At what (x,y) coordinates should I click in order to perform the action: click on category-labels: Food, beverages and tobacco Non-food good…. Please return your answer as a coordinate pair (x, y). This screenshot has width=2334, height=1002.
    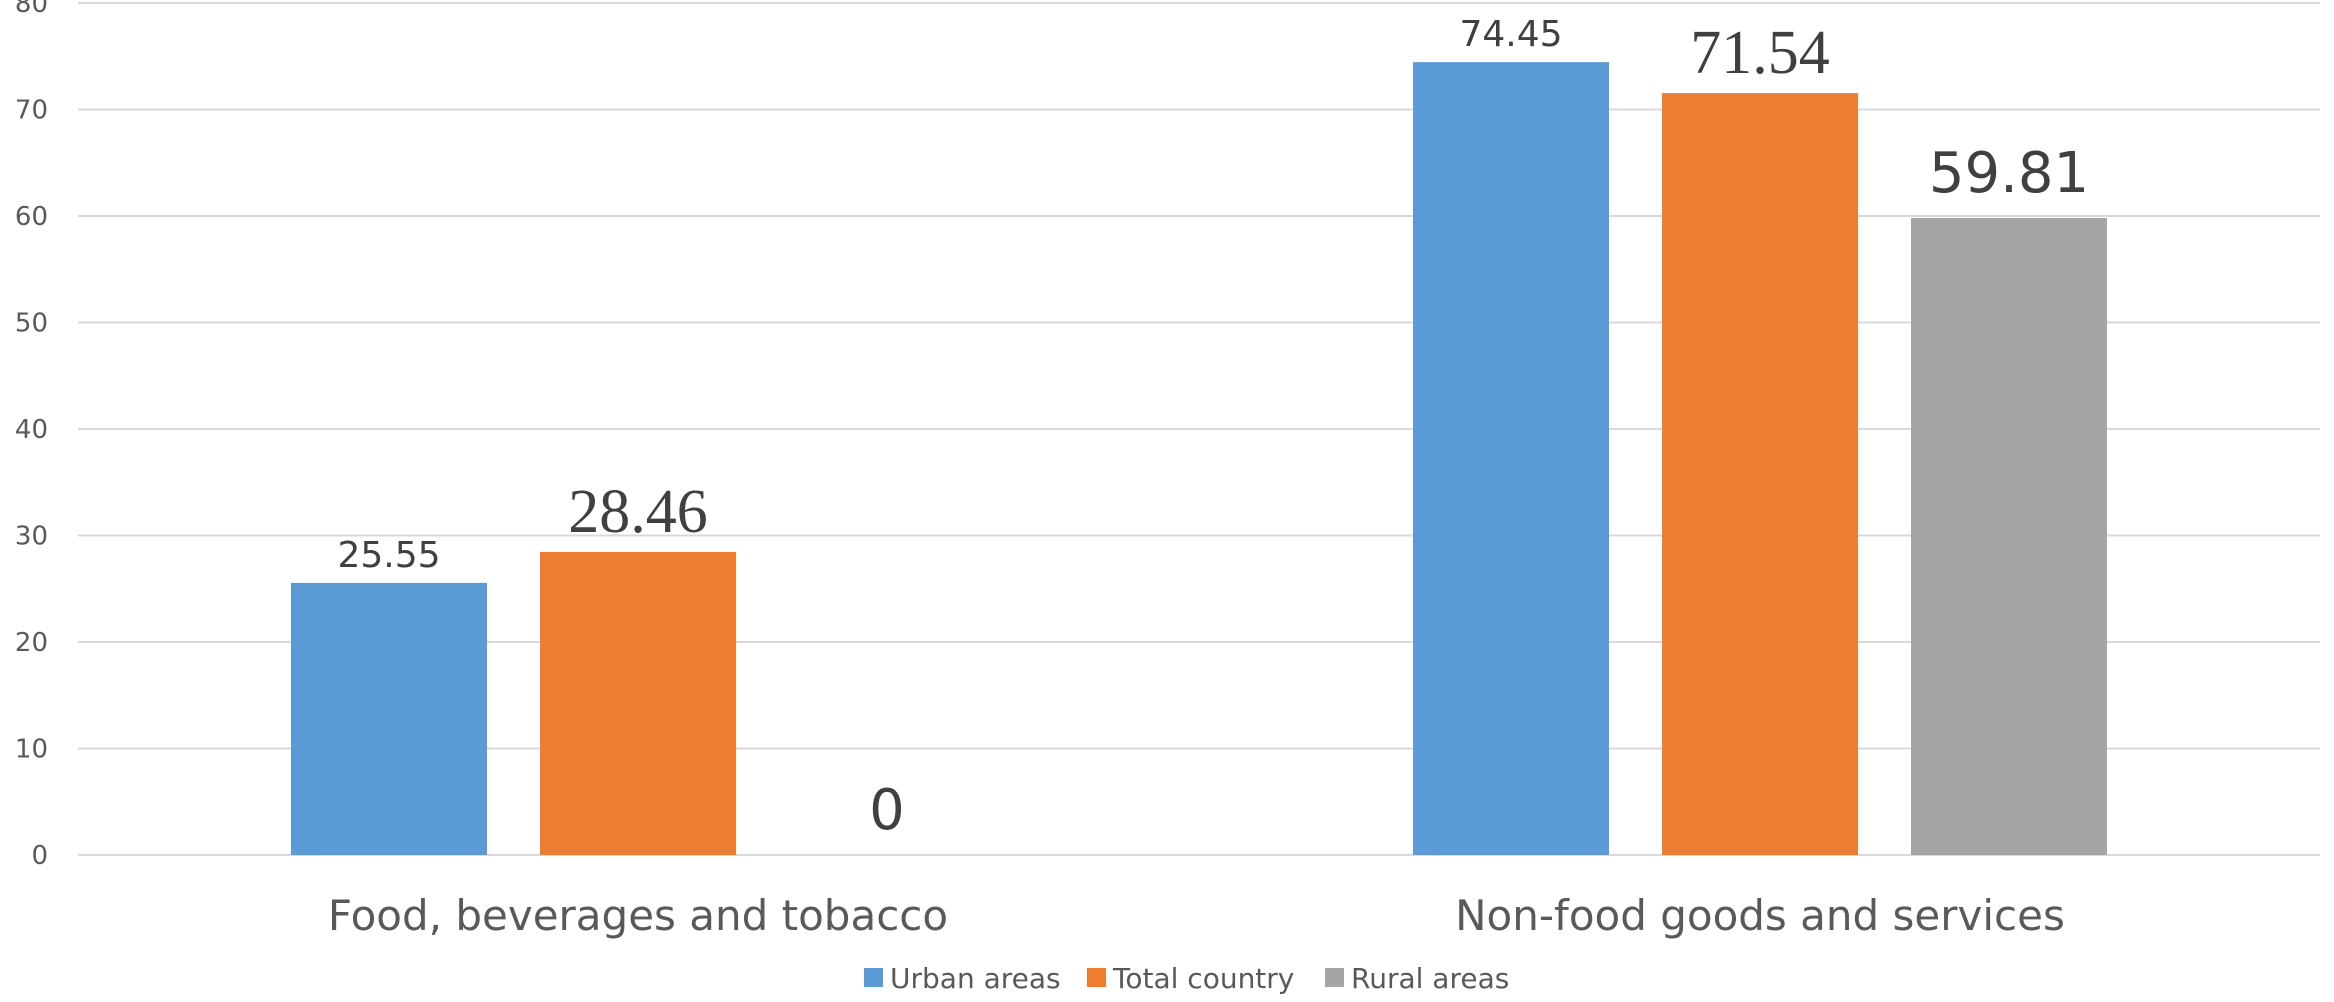
    Looking at the image, I should click on (1196, 915).